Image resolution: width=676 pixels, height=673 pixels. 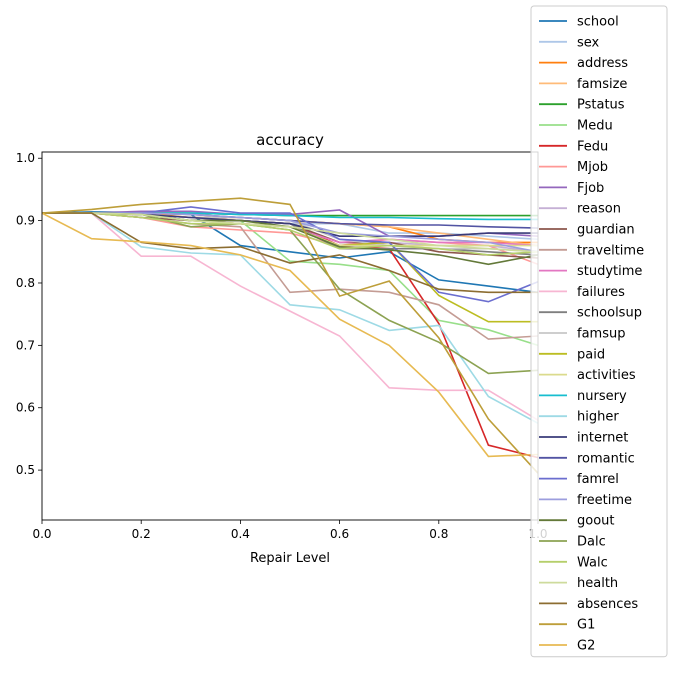 I want to click on legend-entry-goout: goout, so click(x=577, y=521).